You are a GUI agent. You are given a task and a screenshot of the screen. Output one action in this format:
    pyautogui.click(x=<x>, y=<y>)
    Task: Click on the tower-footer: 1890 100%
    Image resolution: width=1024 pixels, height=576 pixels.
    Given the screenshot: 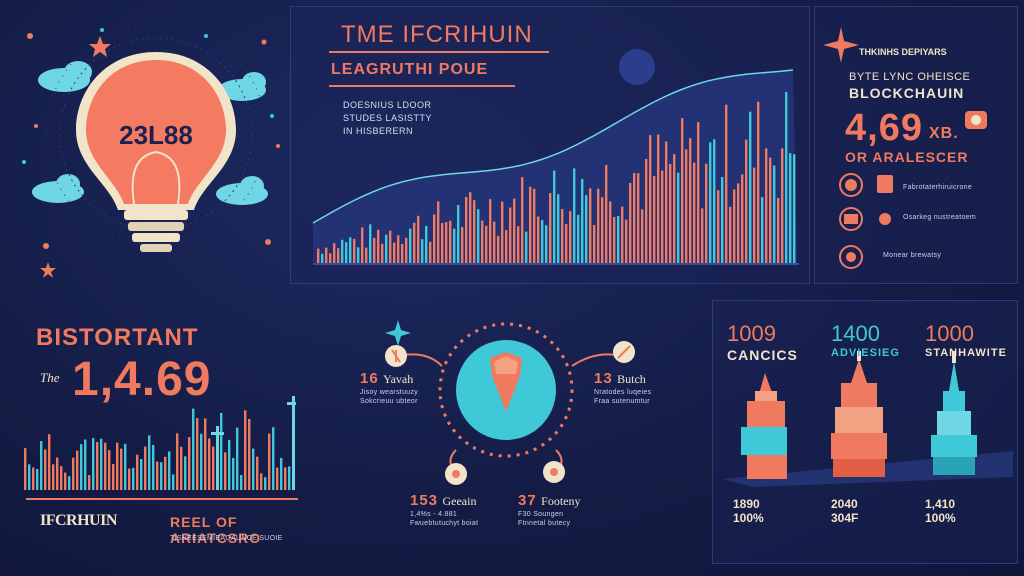 What is the action you would take?
    pyautogui.click(x=748, y=511)
    